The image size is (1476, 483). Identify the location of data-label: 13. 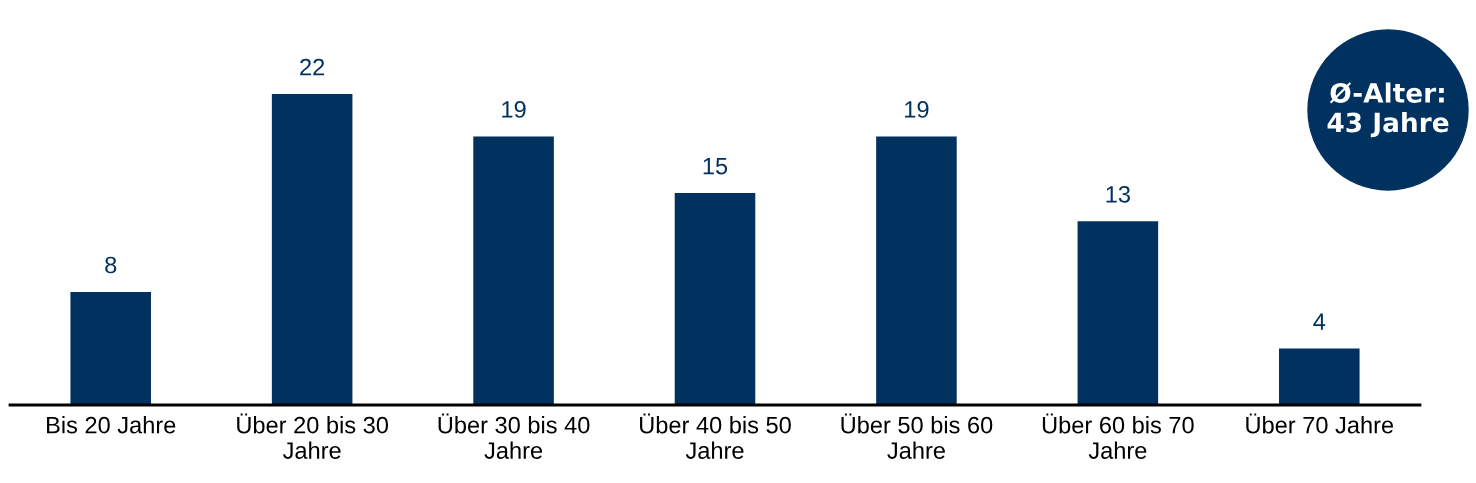
(1118, 194).